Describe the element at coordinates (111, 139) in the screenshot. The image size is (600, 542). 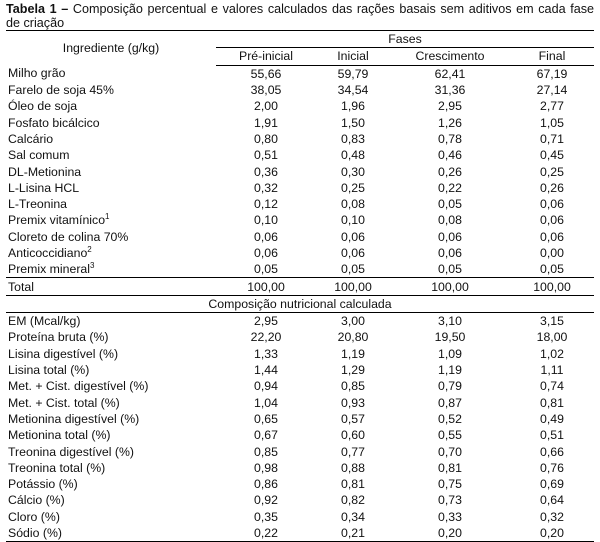
I see `ingredient-row-label: Calcário` at that location.